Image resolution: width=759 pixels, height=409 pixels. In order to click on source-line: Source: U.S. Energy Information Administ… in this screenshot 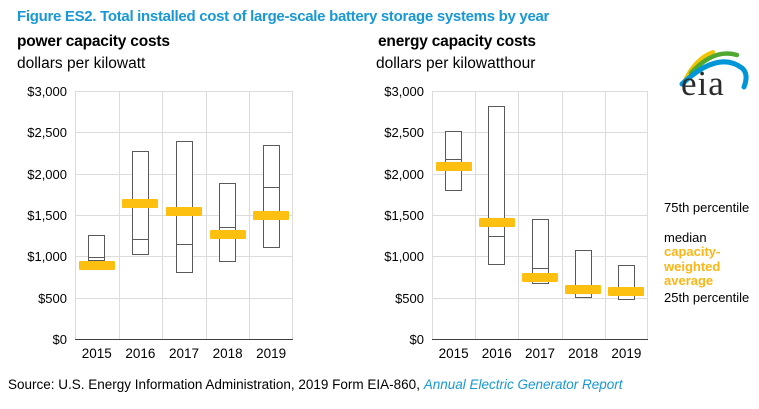, I will do `click(315, 384)`.